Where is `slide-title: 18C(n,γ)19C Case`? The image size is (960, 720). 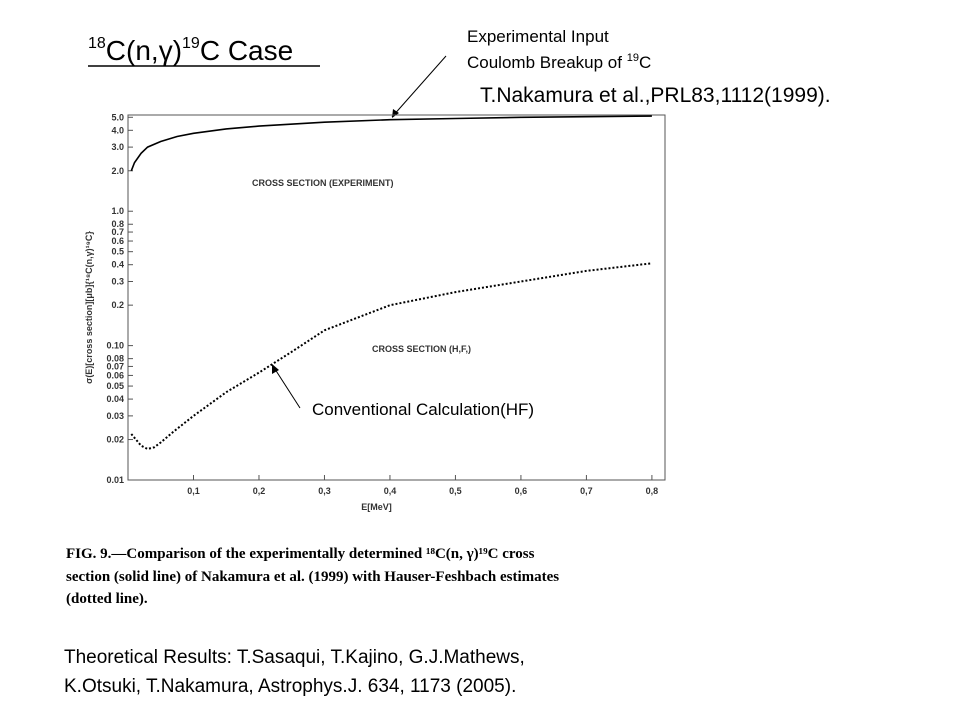
slide-title: 18C(n,γ)19C Case is located at coordinates (190, 50).